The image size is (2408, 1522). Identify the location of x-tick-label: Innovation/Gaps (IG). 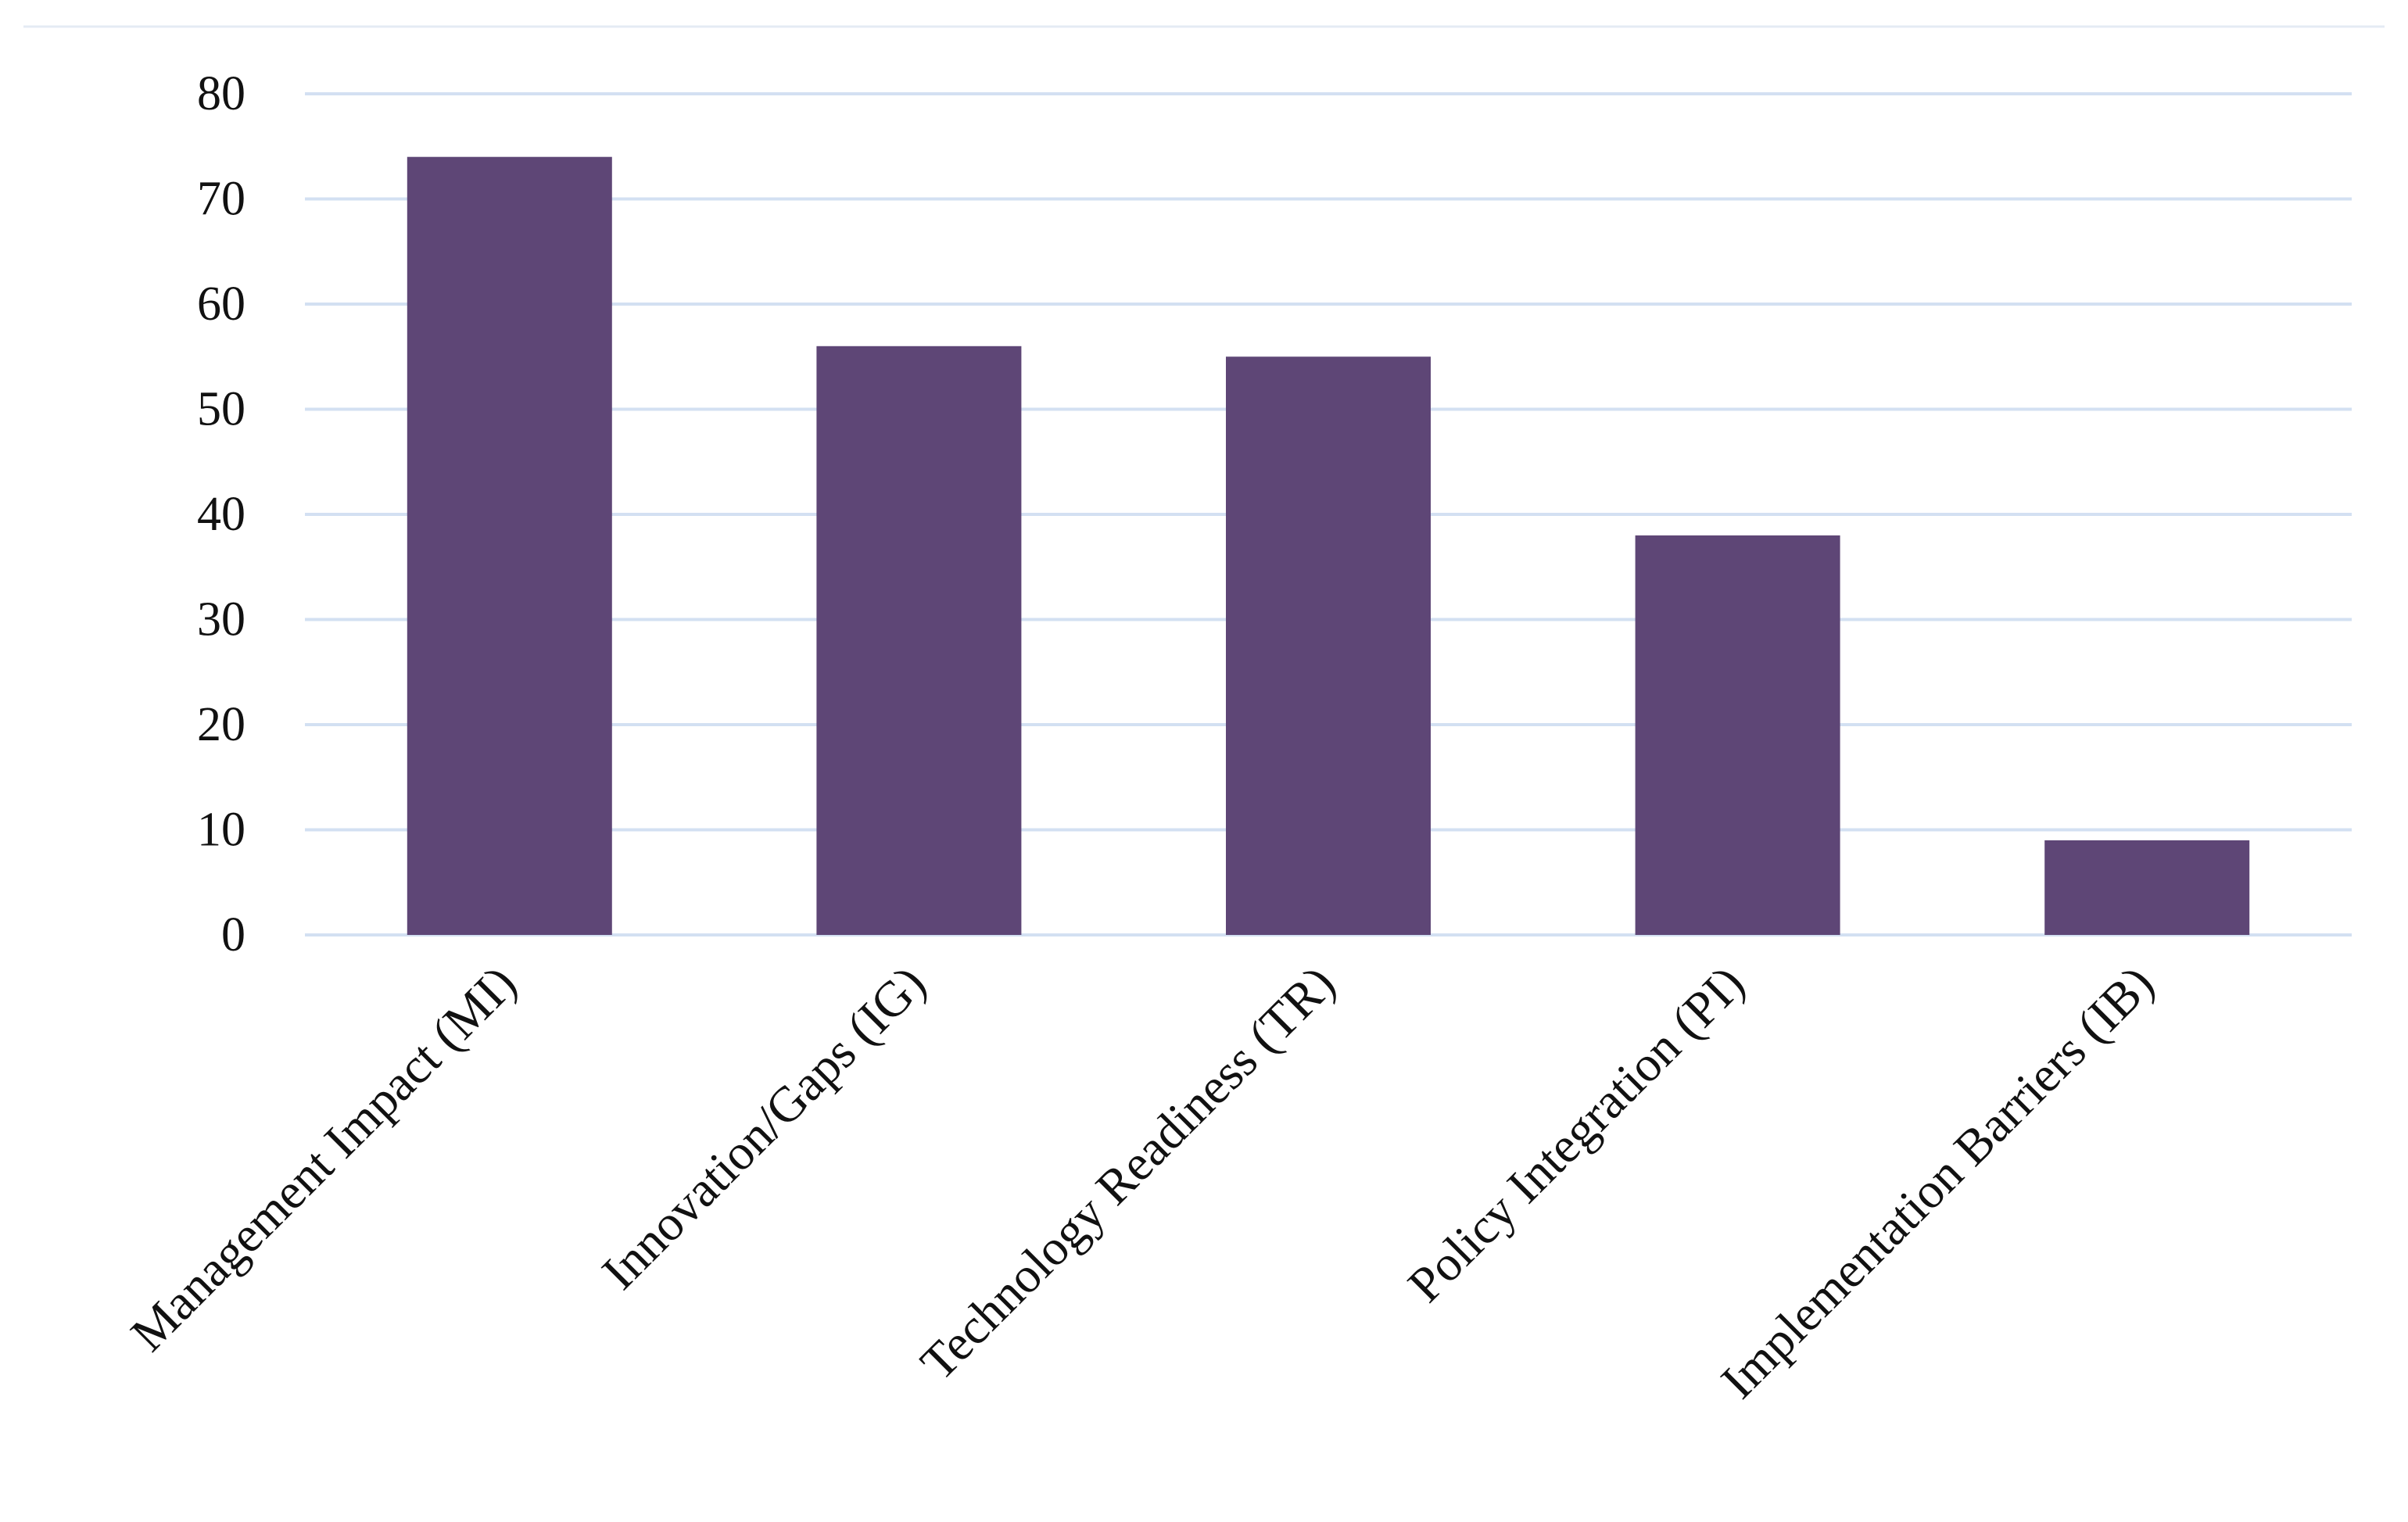
(763, 1127).